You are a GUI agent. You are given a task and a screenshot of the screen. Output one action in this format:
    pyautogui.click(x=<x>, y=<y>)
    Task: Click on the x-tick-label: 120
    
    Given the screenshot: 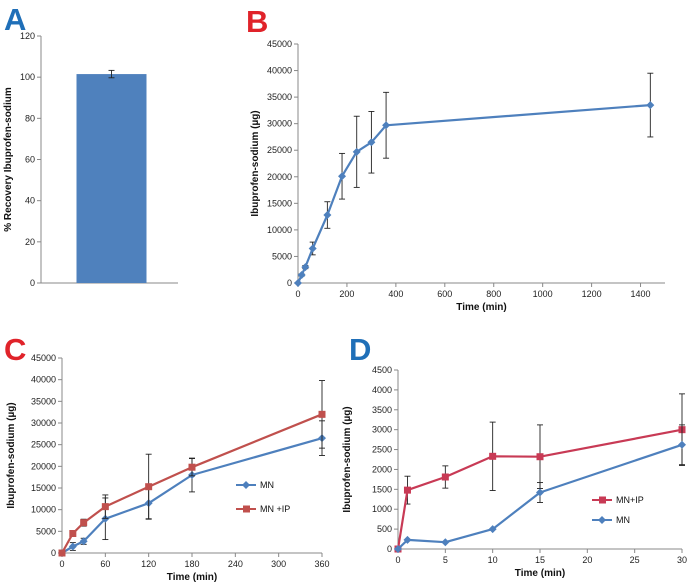 What is the action you would take?
    pyautogui.click(x=148, y=564)
    